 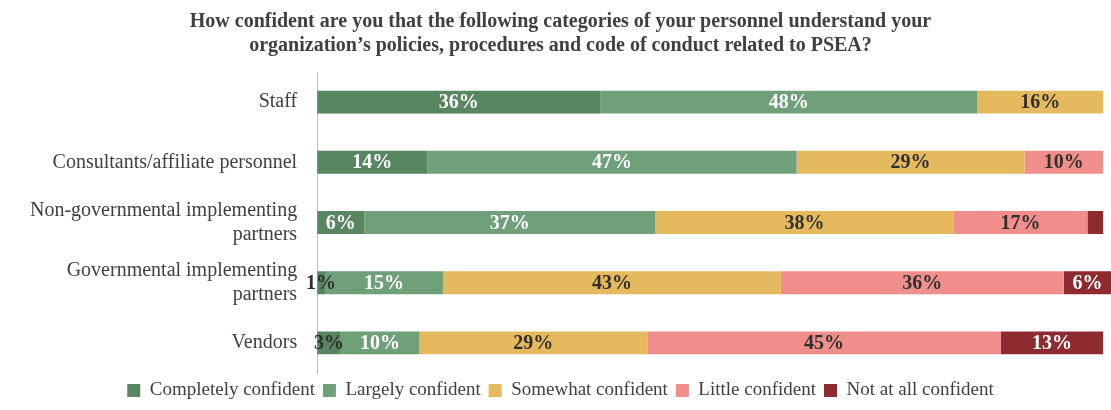 I want to click on data-label: 48%, so click(x=788, y=101).